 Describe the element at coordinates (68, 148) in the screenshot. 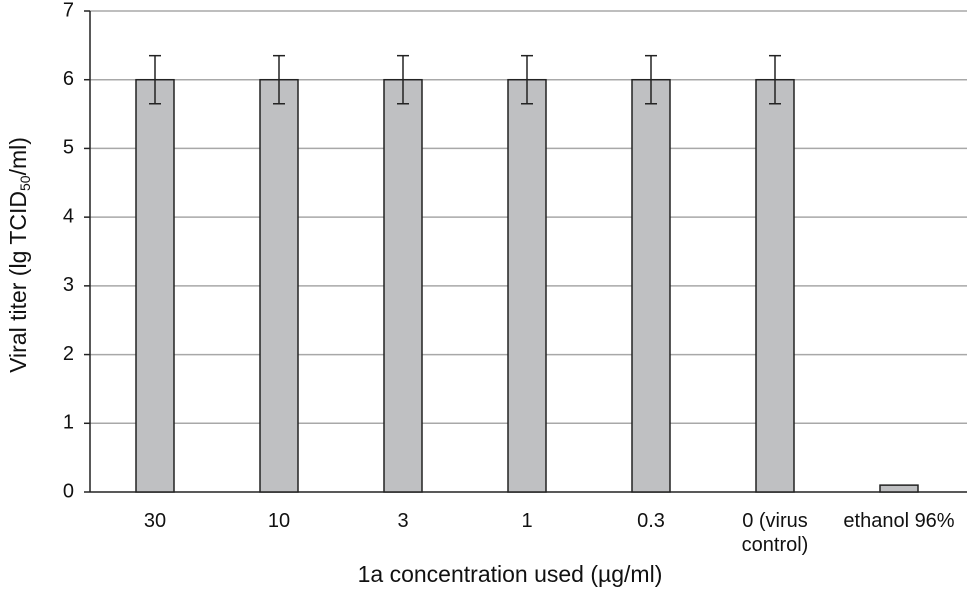

I see `y-tick-label: 5` at that location.